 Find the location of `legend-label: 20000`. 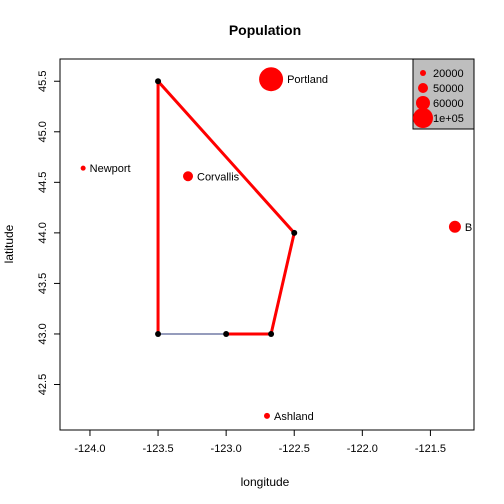

legend-label: 20000 is located at coordinates (448, 74).